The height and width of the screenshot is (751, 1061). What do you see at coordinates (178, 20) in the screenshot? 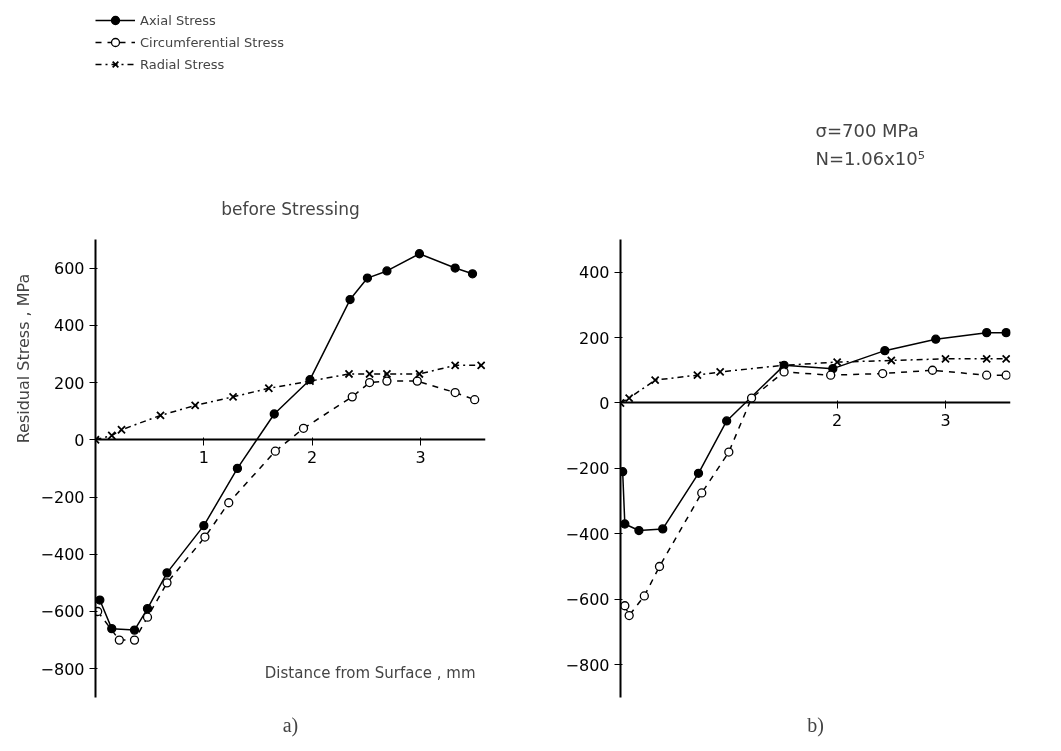
I see `legend-label: Axial Stress` at bounding box center [178, 20].